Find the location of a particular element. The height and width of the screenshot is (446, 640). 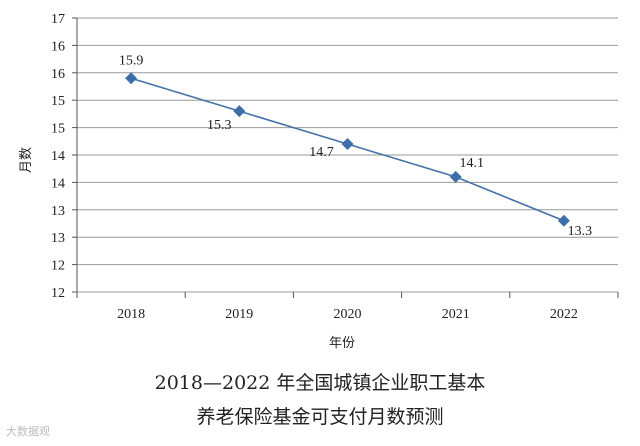

x-axis-ticks: 2018 2019 2020 2021 2022 is located at coordinates (347, 314).